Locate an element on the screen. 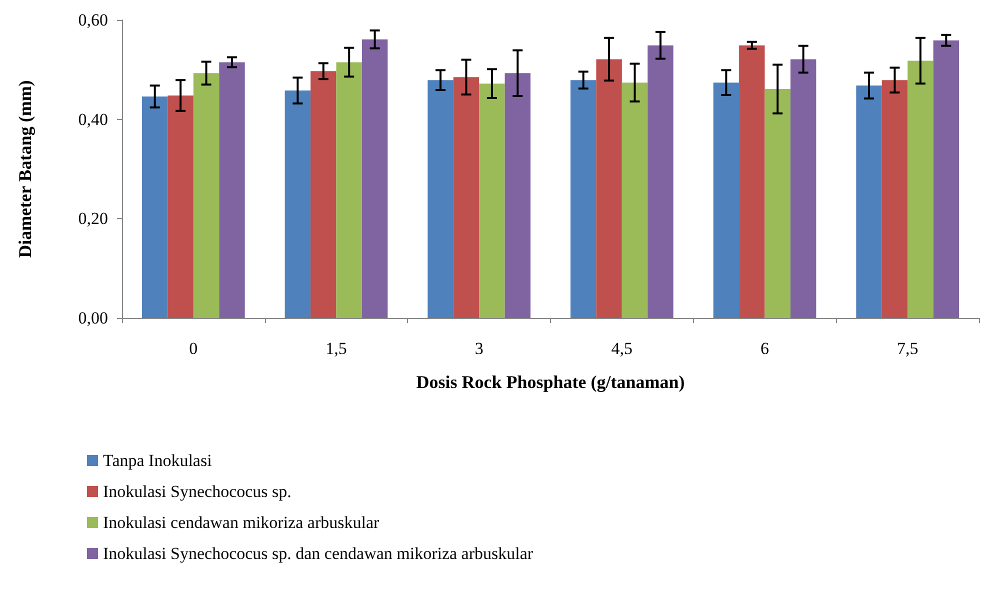 The width and height of the screenshot is (987, 605). y-tick-label: 0,60 is located at coordinates (93, 20).